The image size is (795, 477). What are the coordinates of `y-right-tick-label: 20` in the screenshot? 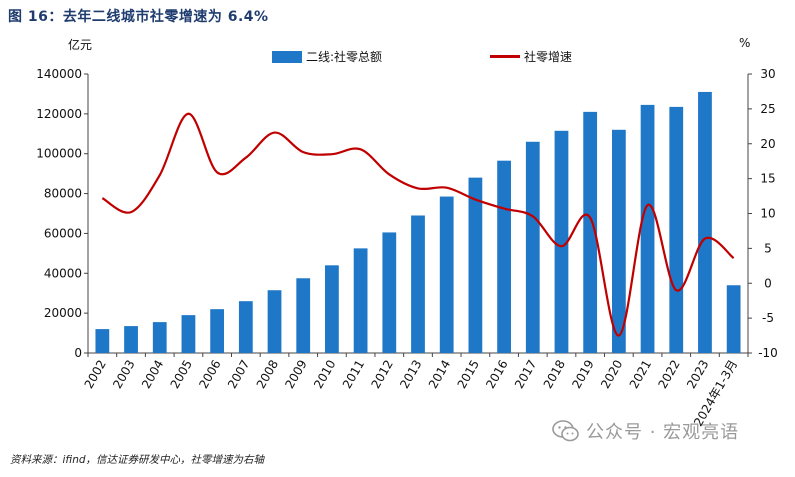 It's located at (767, 144).